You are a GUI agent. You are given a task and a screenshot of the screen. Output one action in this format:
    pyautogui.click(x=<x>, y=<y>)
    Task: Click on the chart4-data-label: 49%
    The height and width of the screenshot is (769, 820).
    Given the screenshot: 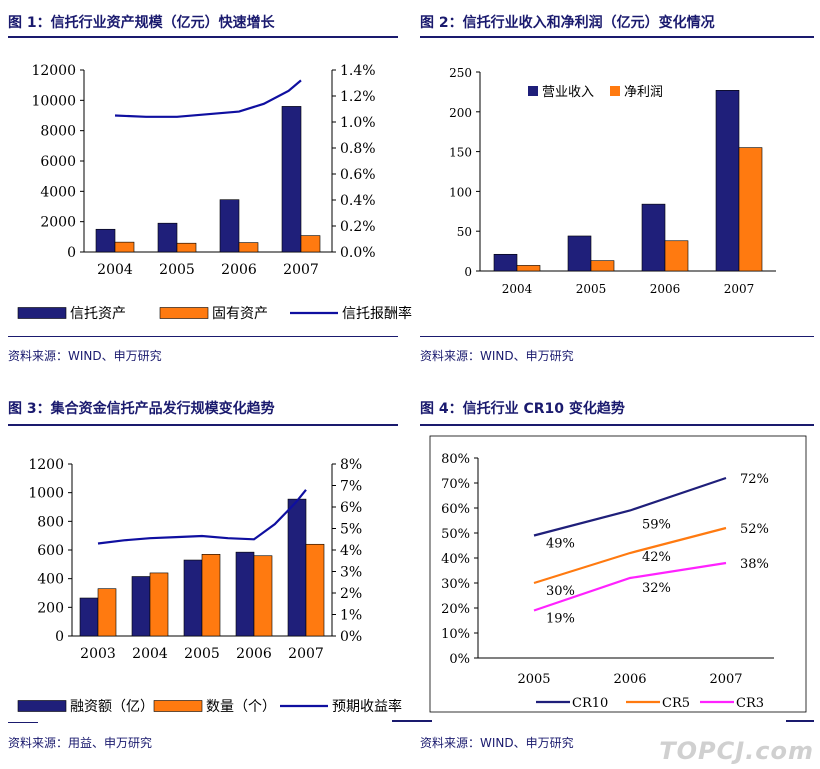 What is the action you would take?
    pyautogui.click(x=560, y=544)
    